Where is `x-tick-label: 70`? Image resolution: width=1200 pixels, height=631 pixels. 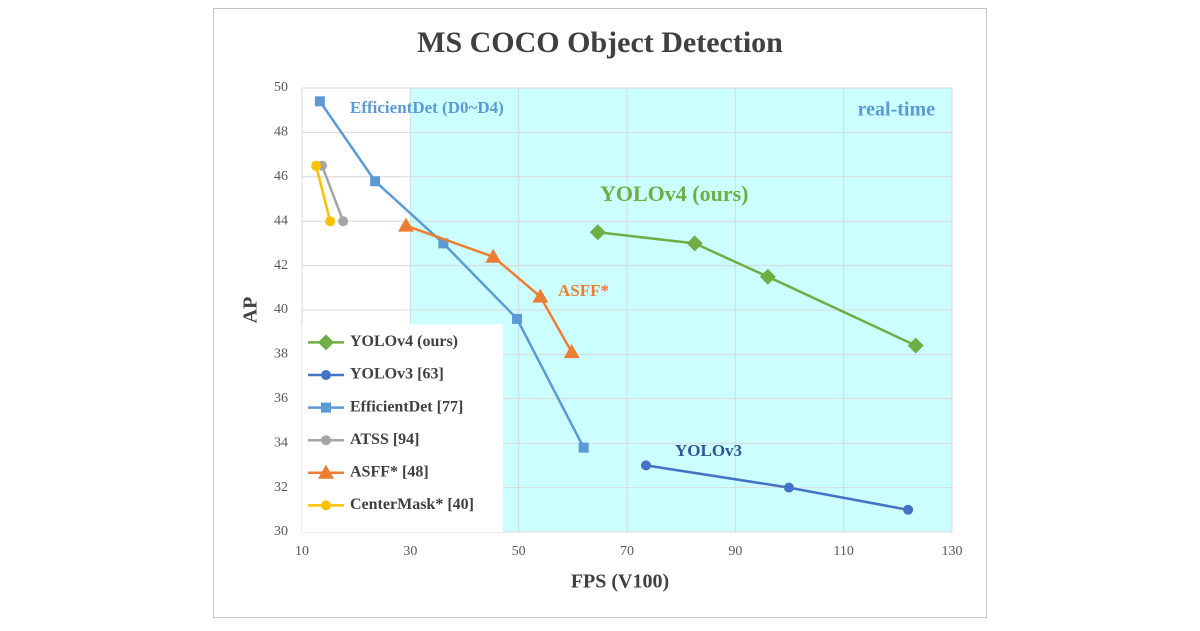 x-tick-label: 70 is located at coordinates (627, 551).